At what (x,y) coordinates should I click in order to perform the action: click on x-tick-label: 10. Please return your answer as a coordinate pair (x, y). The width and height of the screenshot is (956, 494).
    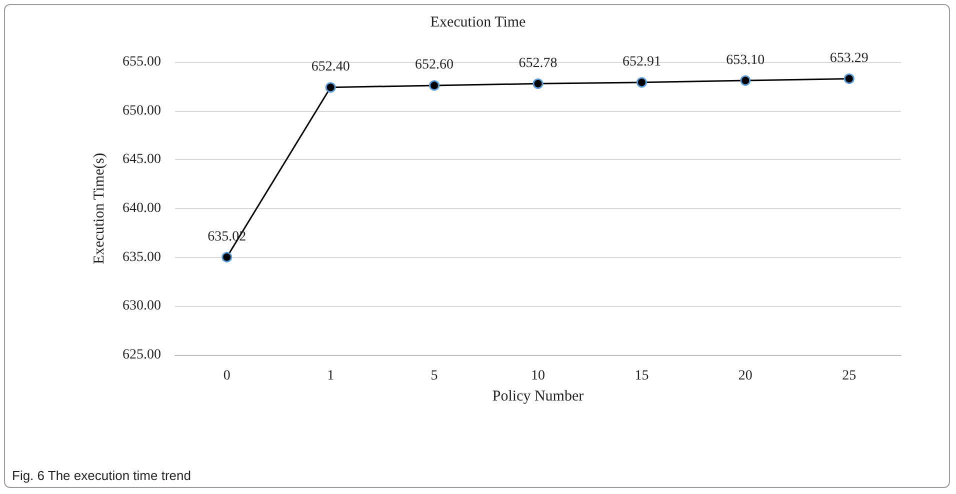
    Looking at the image, I should click on (538, 376).